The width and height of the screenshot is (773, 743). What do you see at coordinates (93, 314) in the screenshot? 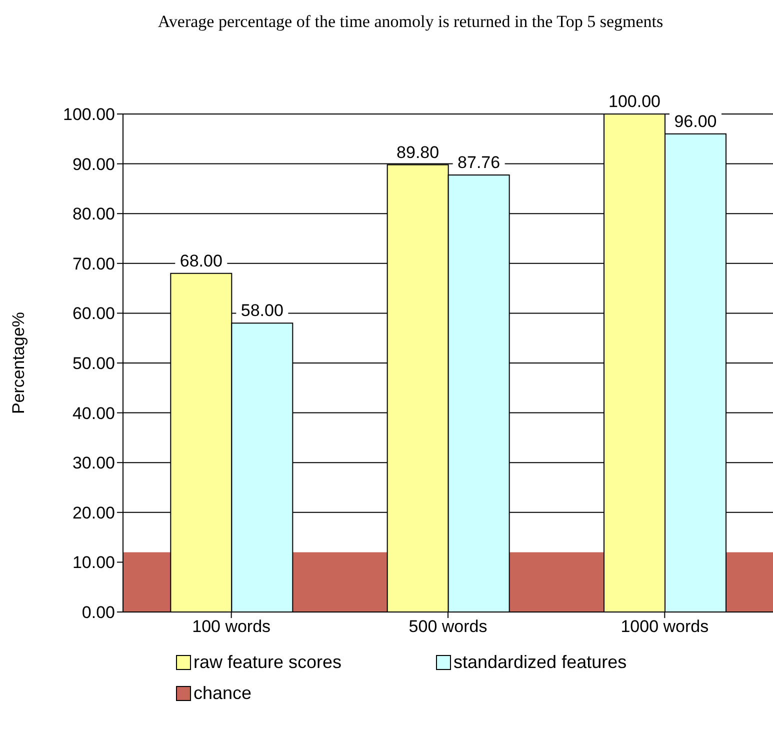
I see `y-tick-label: 60.00` at bounding box center [93, 314].